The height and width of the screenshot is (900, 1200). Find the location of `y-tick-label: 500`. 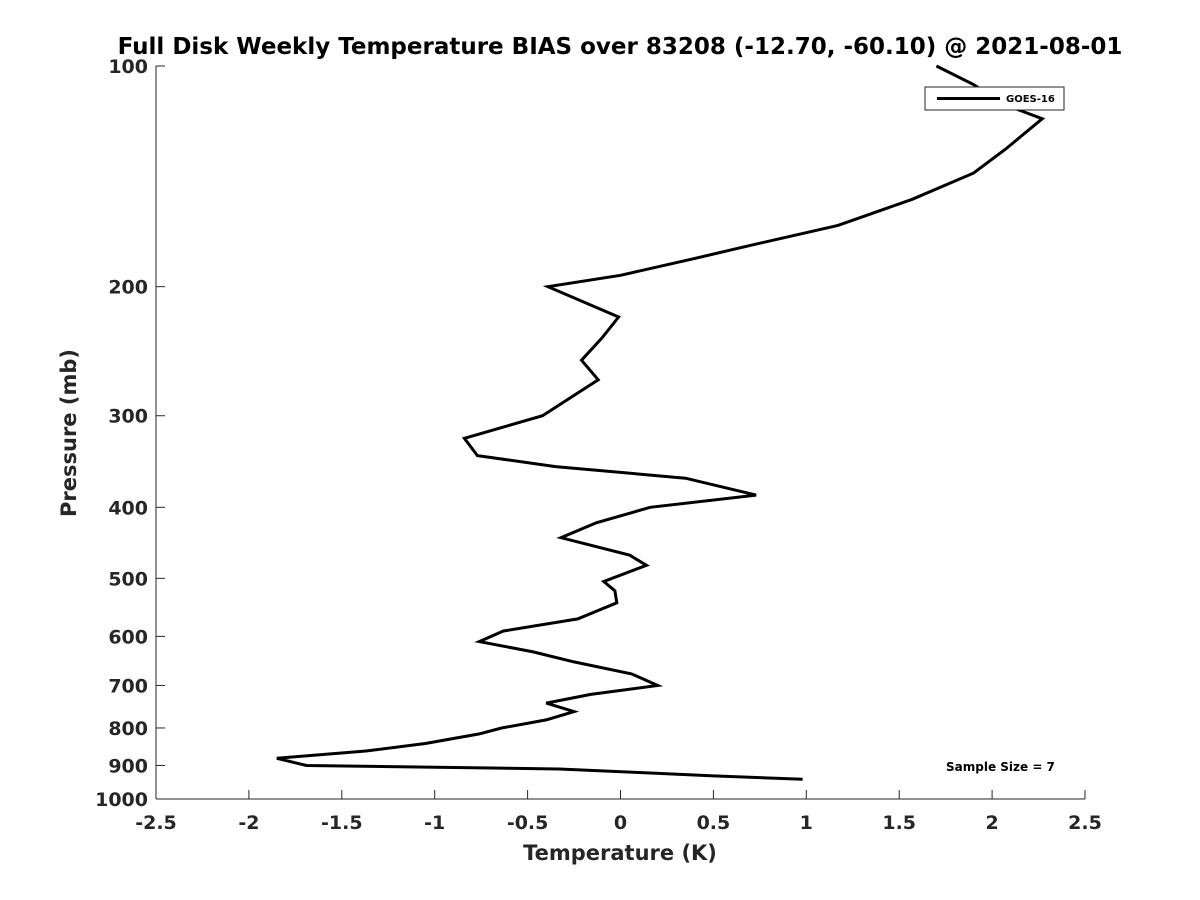

y-tick-label: 500 is located at coordinates (128, 579).